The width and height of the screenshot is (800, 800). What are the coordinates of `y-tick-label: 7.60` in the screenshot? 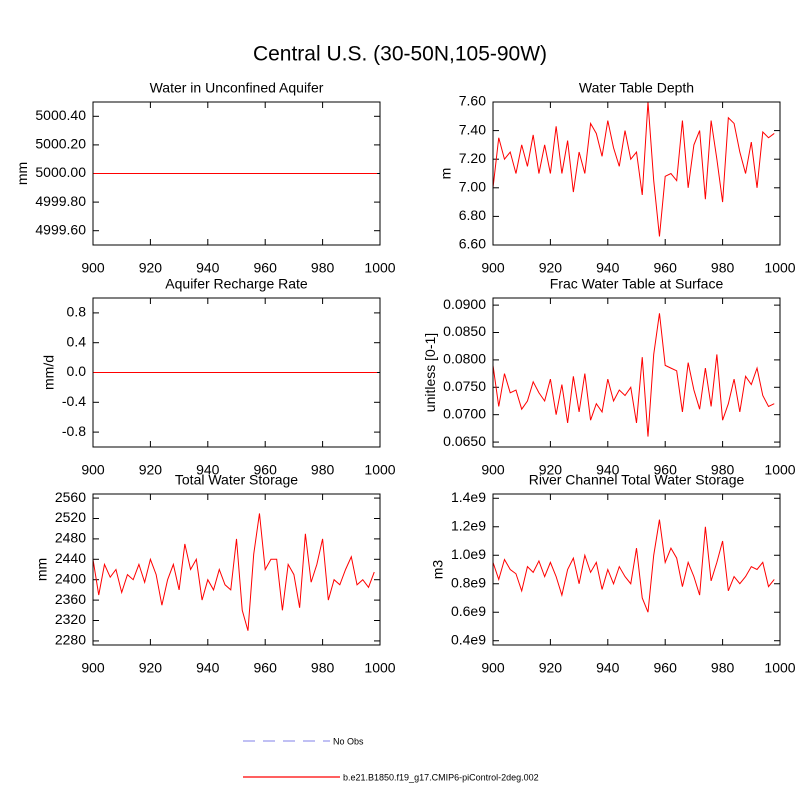 It's located at (472, 101).